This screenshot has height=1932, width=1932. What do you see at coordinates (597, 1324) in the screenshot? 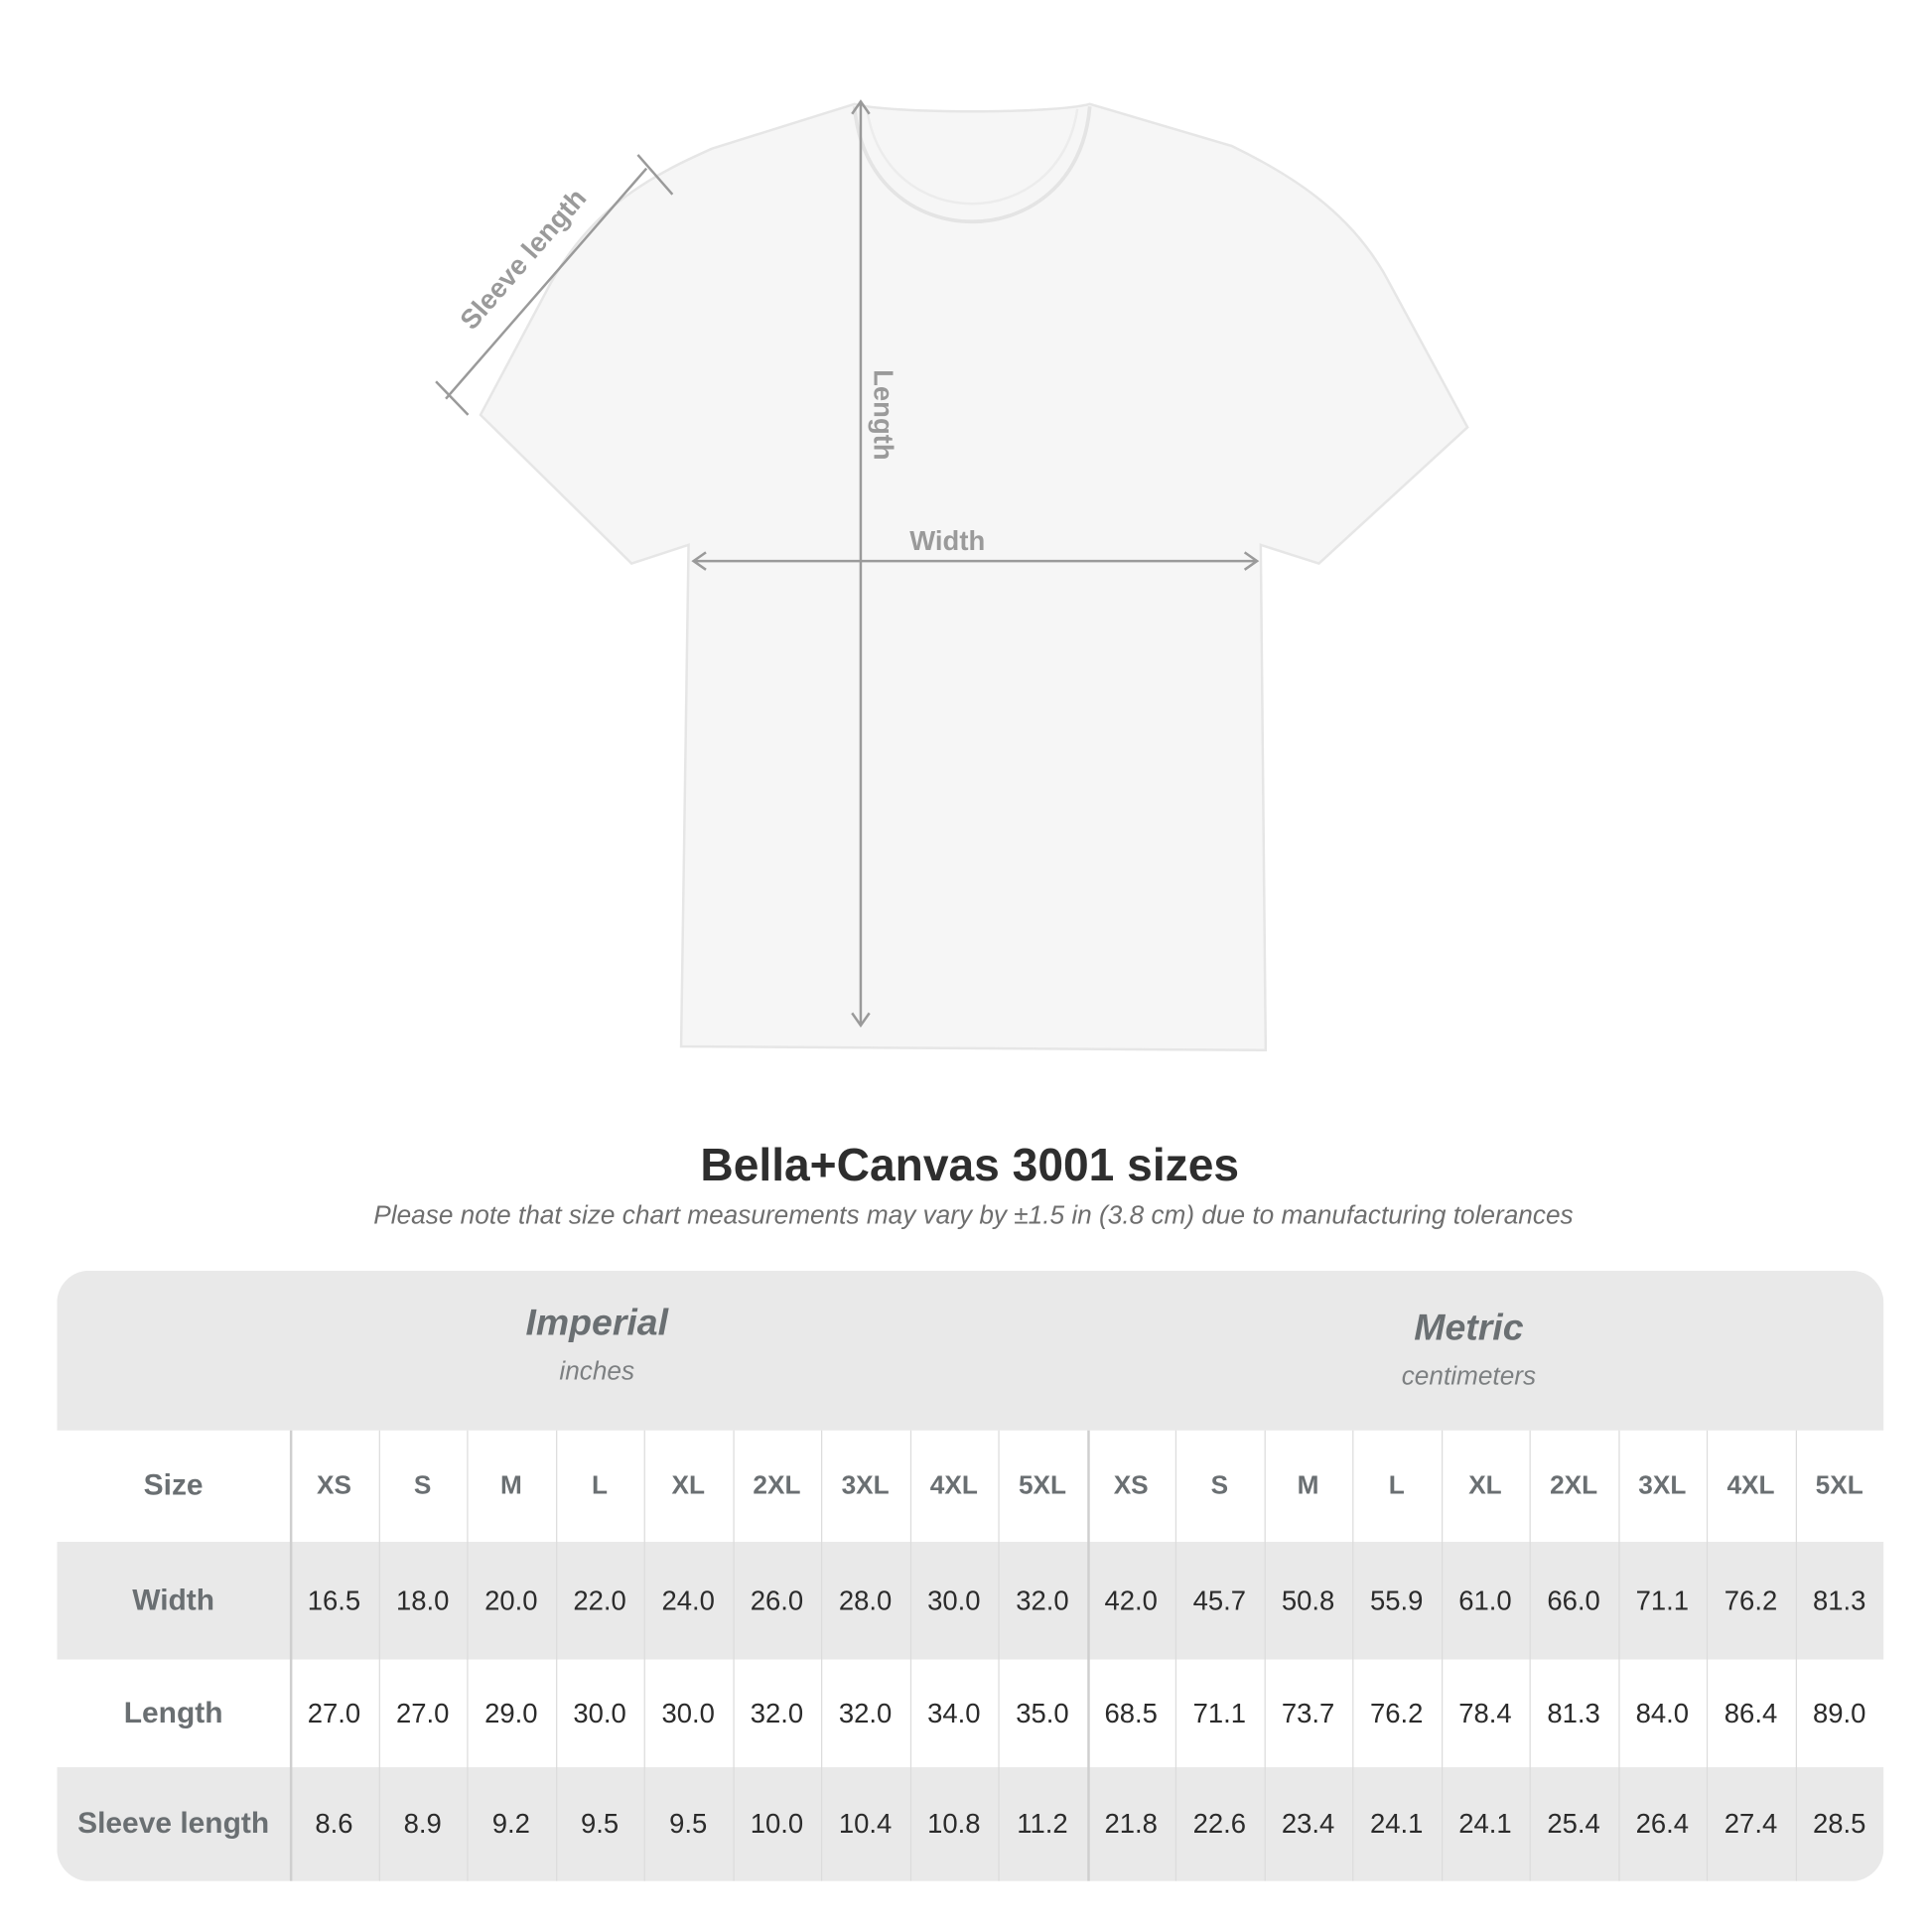
I see `imperial-title: Imperial` at bounding box center [597, 1324].